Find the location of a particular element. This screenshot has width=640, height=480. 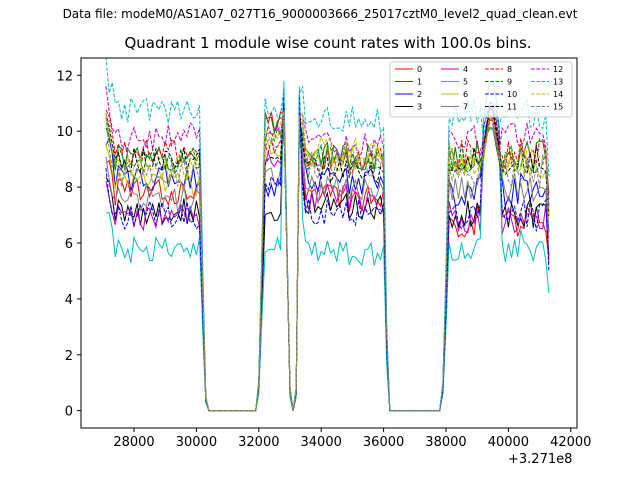

legend-label: 3 is located at coordinates (419, 107).